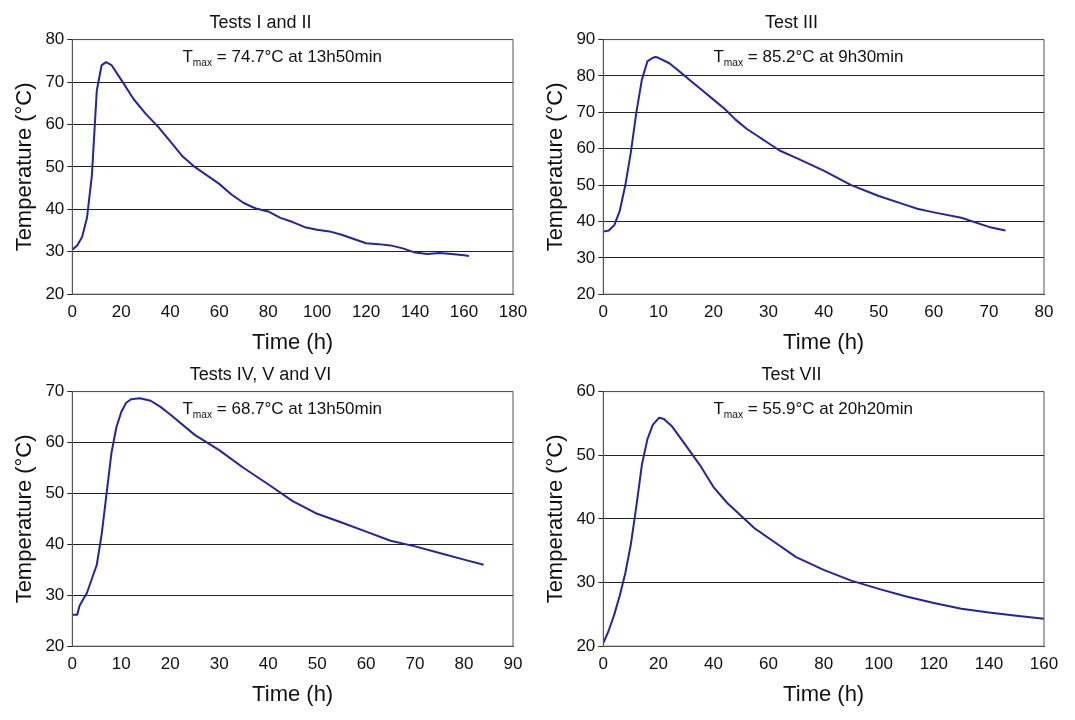  What do you see at coordinates (791, 21) in the screenshot?
I see `chart-title: Test III` at bounding box center [791, 21].